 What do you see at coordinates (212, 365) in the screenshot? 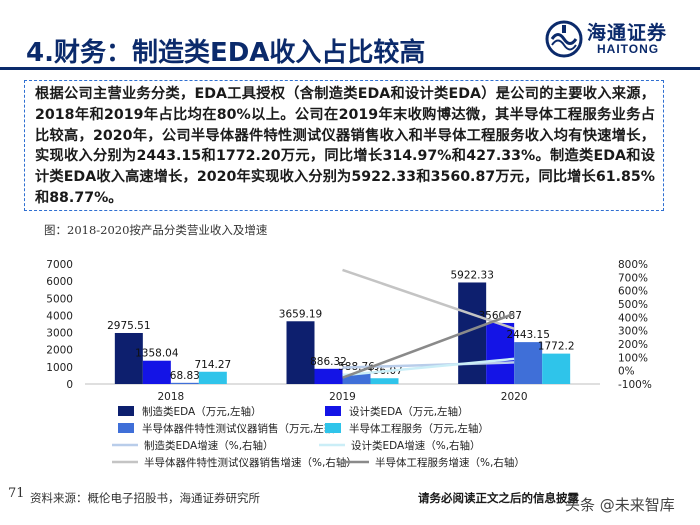
I see `bar-data-label: 714.27` at bounding box center [212, 365].